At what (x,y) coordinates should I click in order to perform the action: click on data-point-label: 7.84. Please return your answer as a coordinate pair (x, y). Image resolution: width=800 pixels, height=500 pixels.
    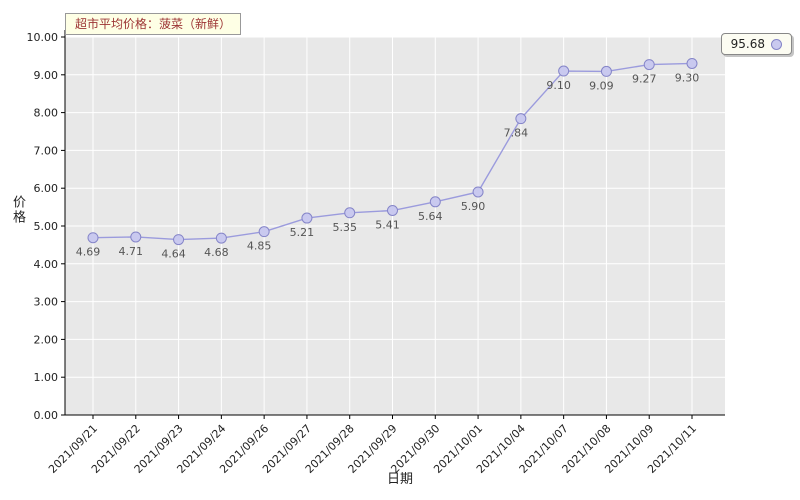
    Looking at the image, I should click on (516, 133).